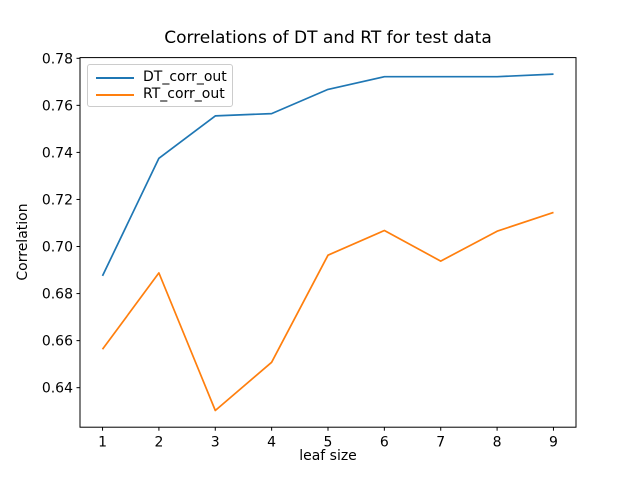 The height and width of the screenshot is (480, 640). Describe the element at coordinates (328, 443) in the screenshot. I see `x-tick-label: 5` at that location.